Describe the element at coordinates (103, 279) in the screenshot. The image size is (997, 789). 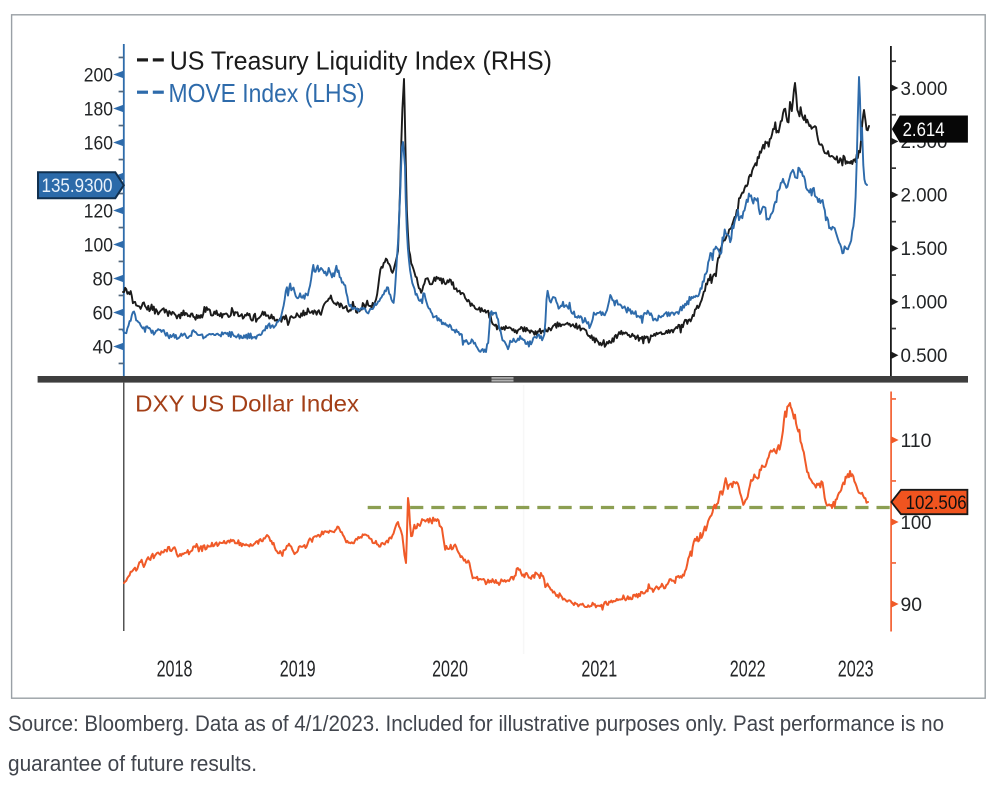
I see `svg-text: 80` at that location.